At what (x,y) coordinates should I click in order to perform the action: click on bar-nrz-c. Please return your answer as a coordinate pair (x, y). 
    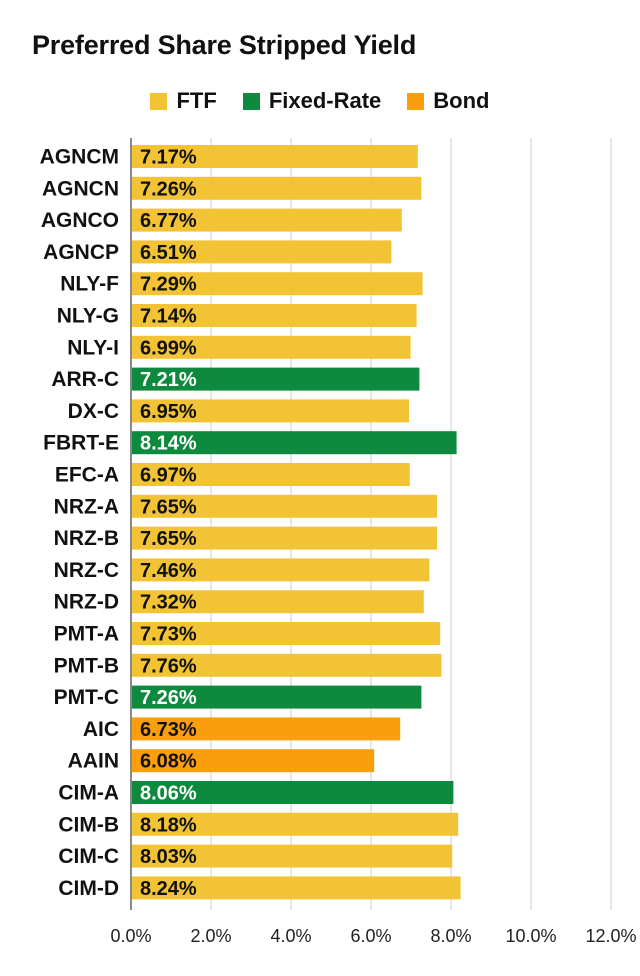
    Looking at the image, I should click on (281, 570).